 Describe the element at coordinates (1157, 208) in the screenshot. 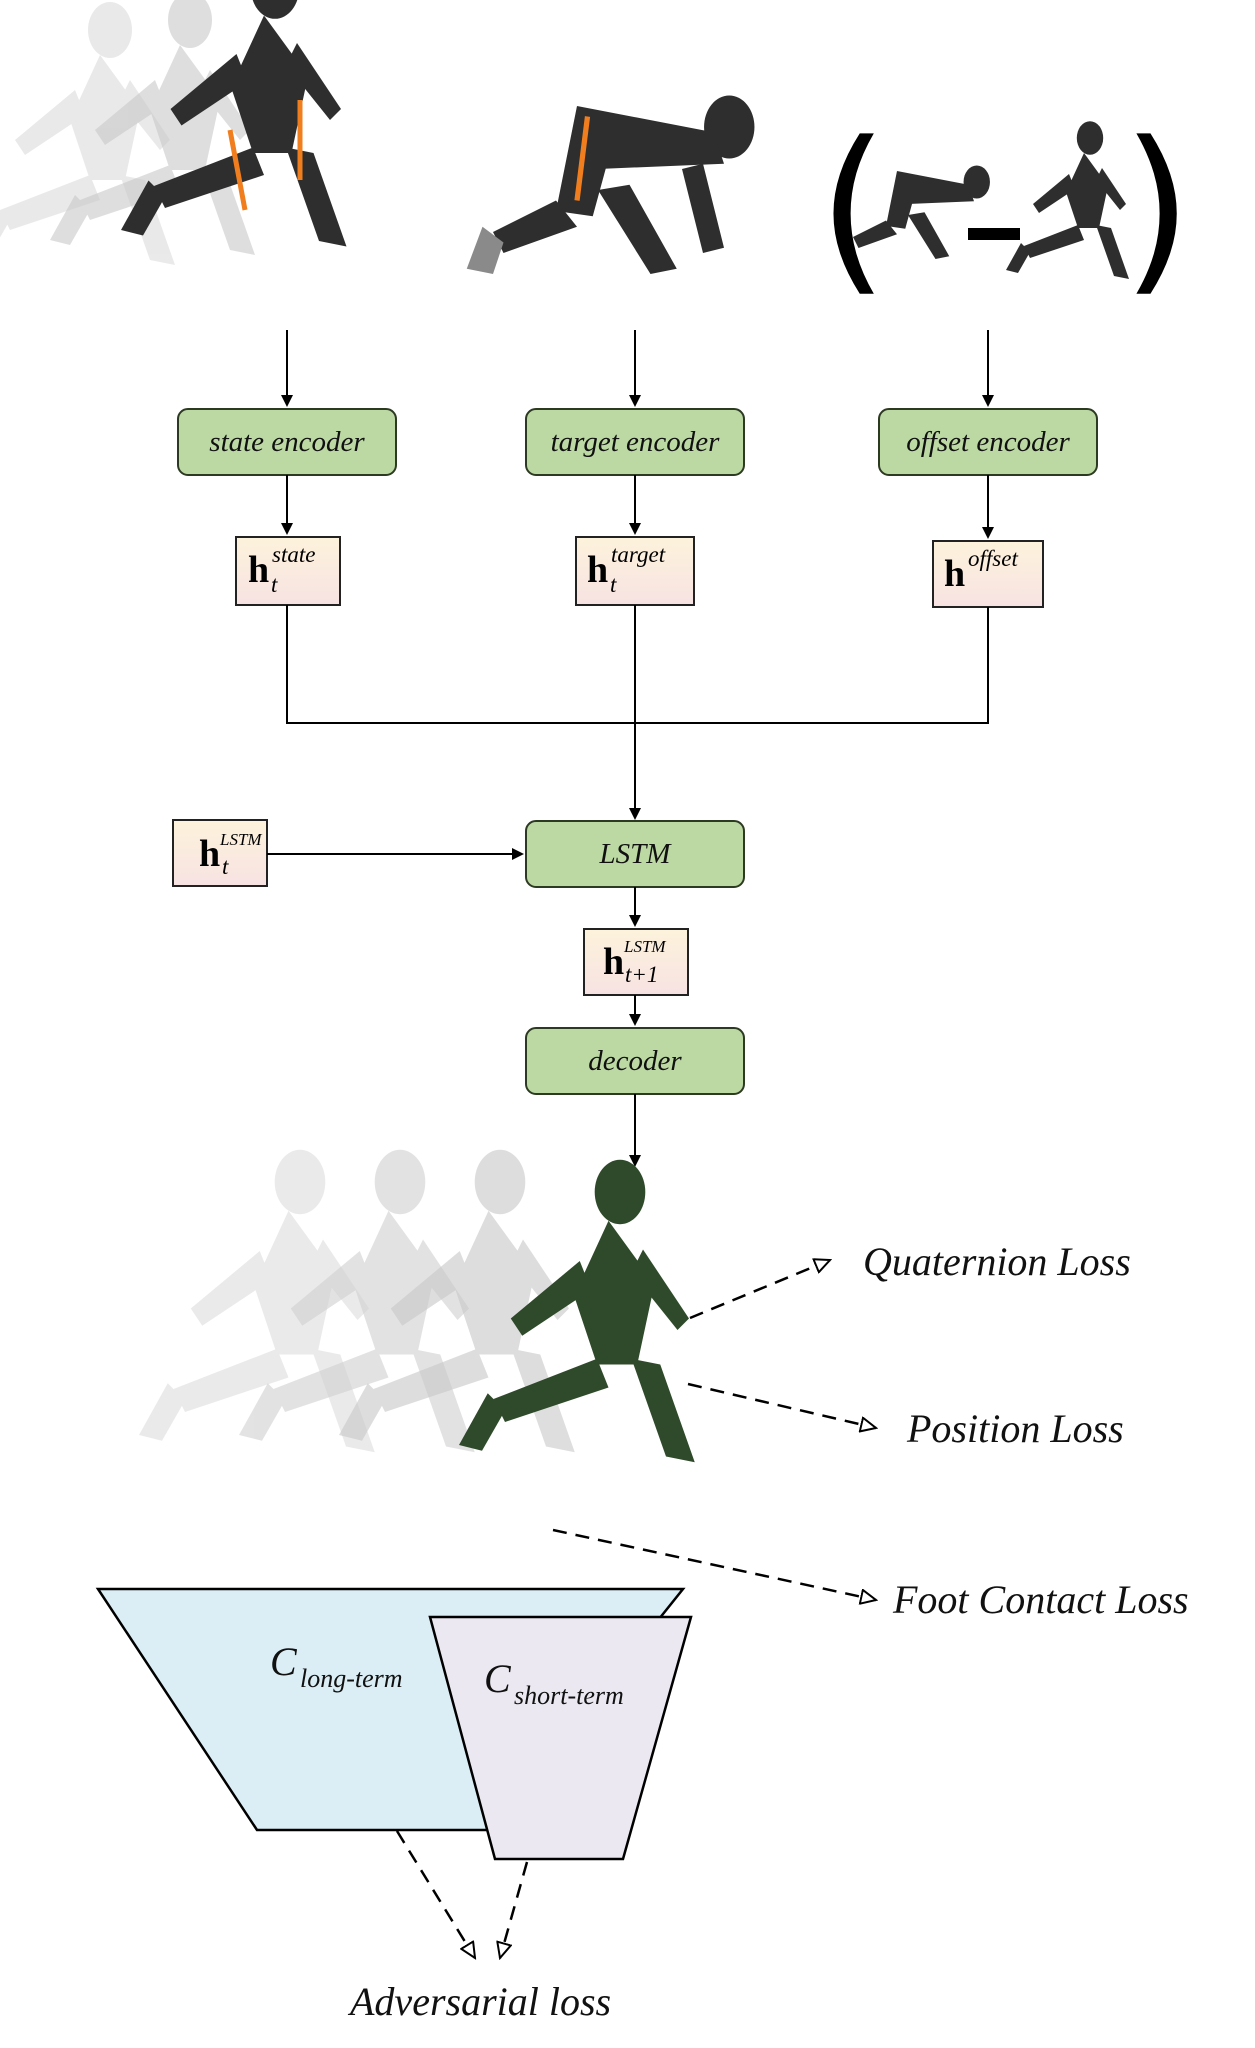

I see `close-parenthesis: )` at that location.